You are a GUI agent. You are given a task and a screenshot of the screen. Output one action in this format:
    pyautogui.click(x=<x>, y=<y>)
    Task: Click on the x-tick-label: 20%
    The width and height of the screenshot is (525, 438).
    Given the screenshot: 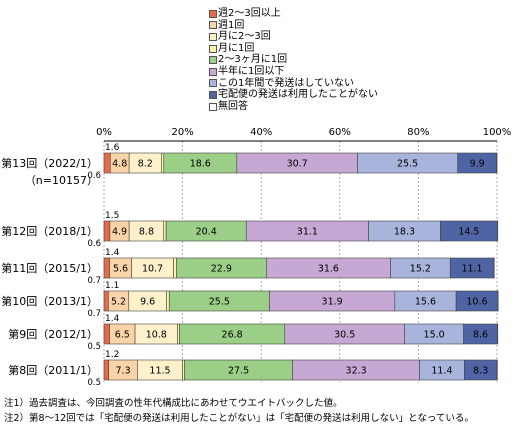 What is the action you would take?
    pyautogui.click(x=182, y=132)
    